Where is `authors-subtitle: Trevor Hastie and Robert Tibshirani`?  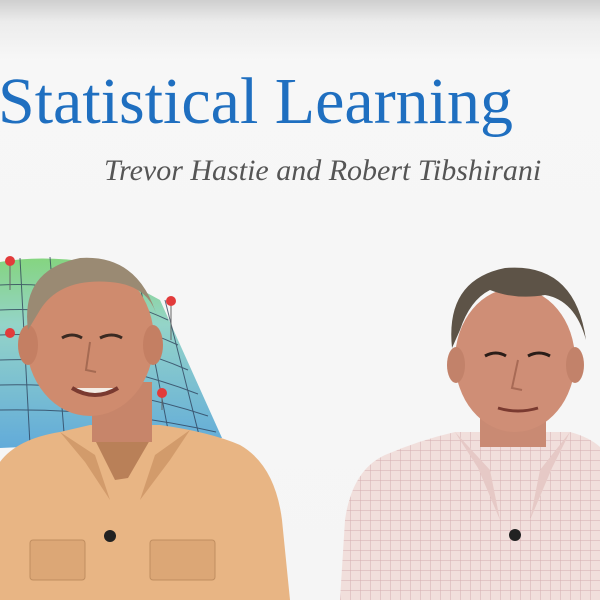
authors-subtitle: Trevor Hastie and Robert Tibshirani is located at coordinates (323, 170).